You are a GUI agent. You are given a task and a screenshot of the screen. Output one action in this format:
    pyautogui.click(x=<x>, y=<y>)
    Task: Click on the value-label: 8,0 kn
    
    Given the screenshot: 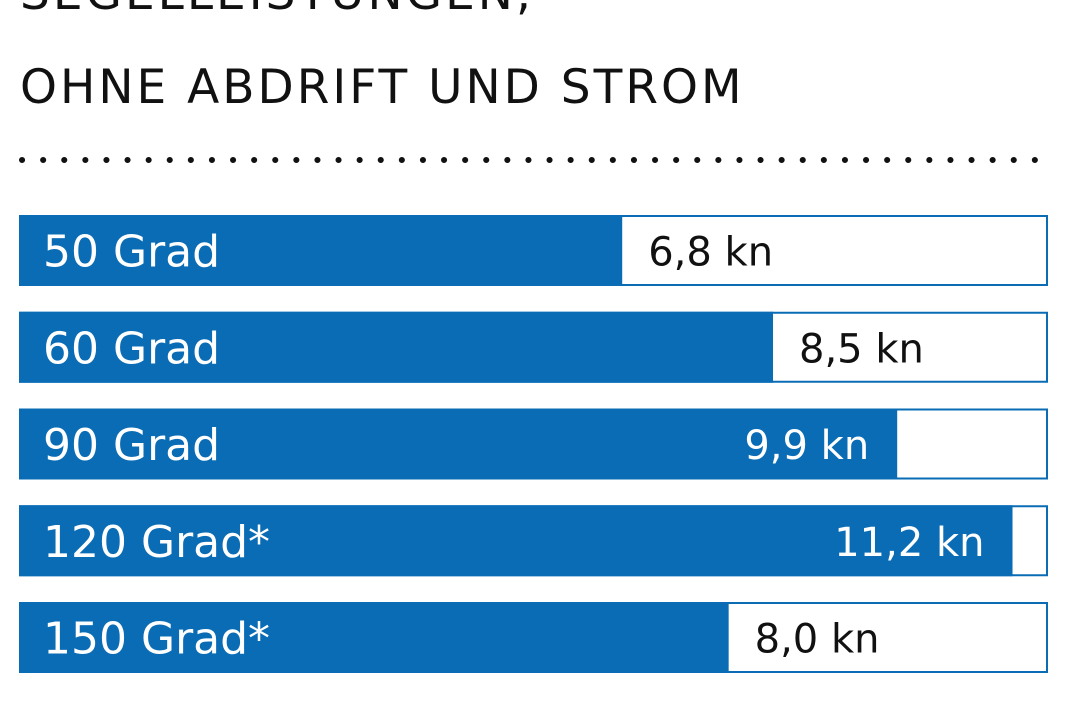 What is the action you would take?
    pyautogui.click(x=817, y=640)
    